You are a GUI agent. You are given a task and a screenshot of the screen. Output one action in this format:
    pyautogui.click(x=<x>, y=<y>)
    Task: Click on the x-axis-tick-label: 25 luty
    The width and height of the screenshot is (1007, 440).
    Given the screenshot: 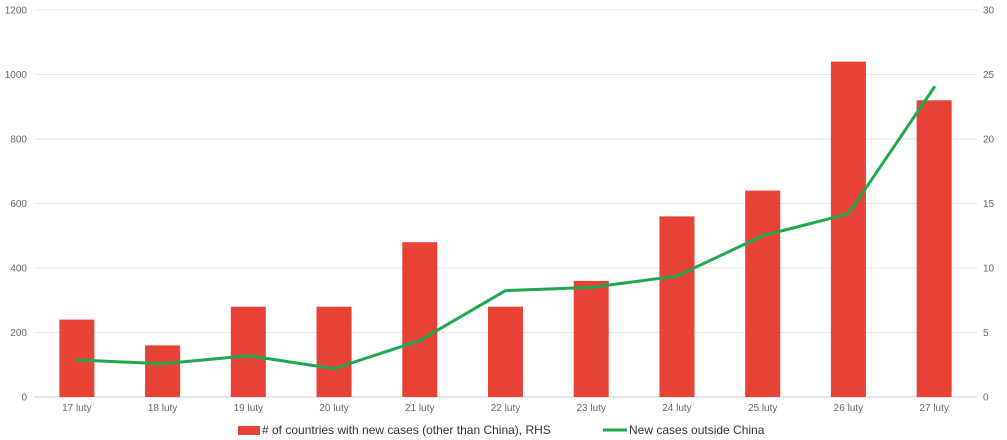 What is the action you would take?
    pyautogui.click(x=762, y=408)
    